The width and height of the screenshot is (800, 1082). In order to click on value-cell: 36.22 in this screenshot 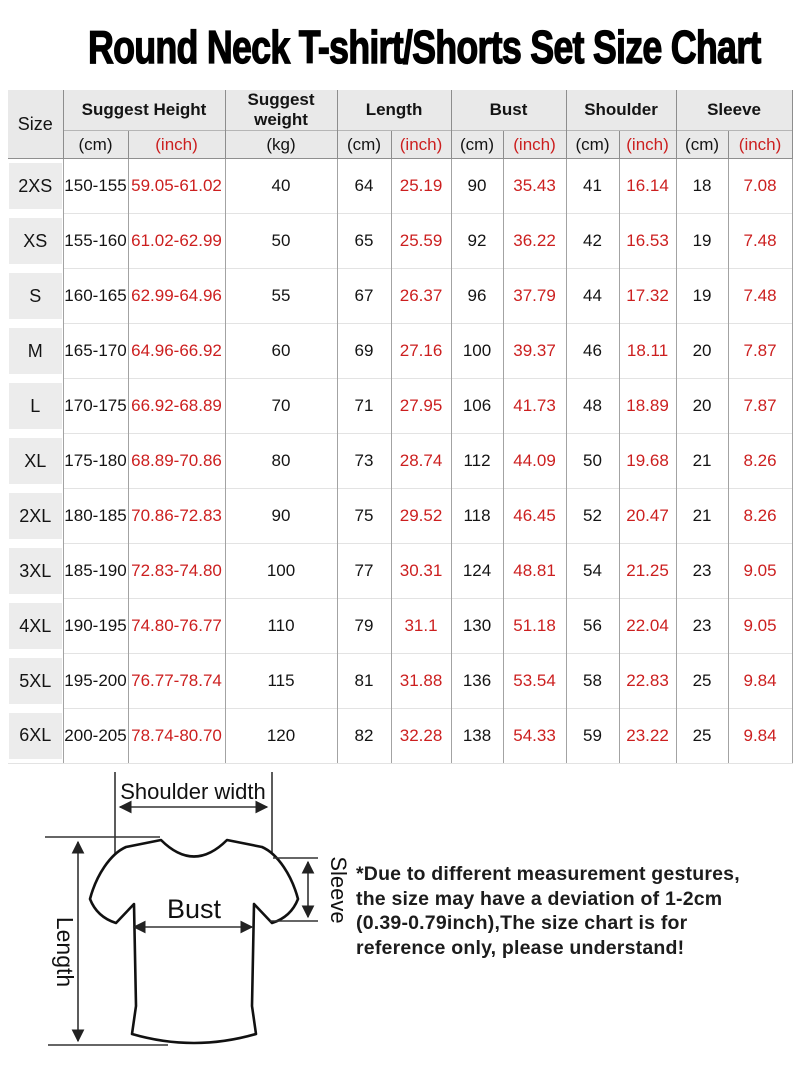, I will do `click(534, 241)`.